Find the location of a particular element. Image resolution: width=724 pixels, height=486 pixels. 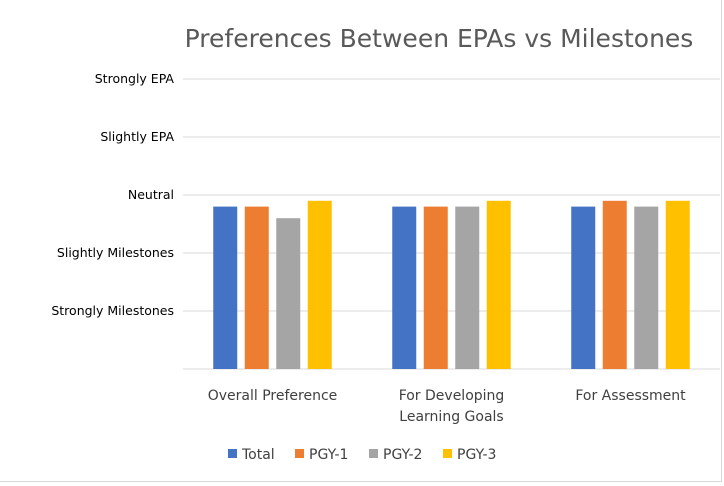

x-category-label: Overall Preference is located at coordinates (273, 396).